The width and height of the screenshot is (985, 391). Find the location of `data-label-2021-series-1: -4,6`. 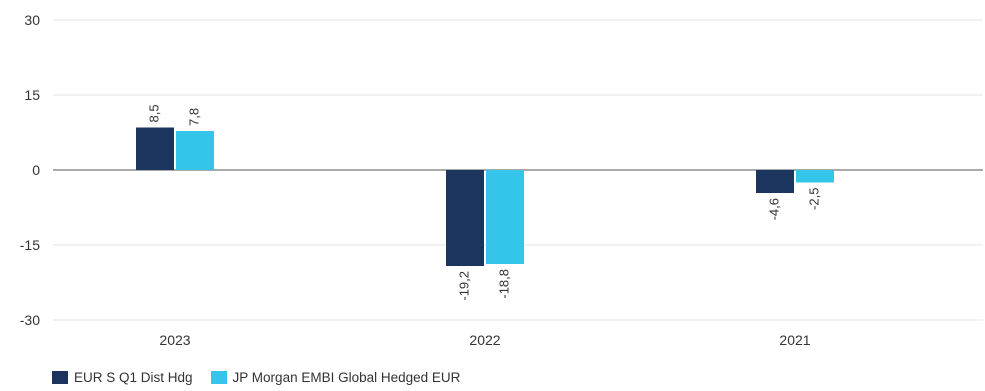

data-label-2021-series-1: -4,6 is located at coordinates (773, 209).